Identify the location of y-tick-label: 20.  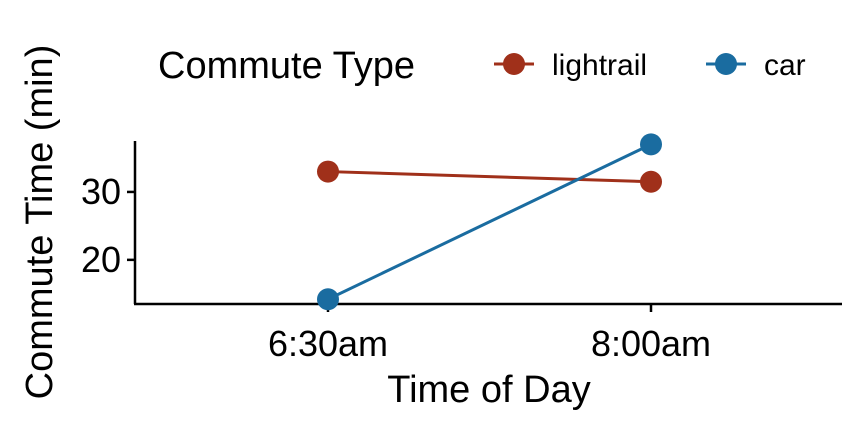
(101, 259).